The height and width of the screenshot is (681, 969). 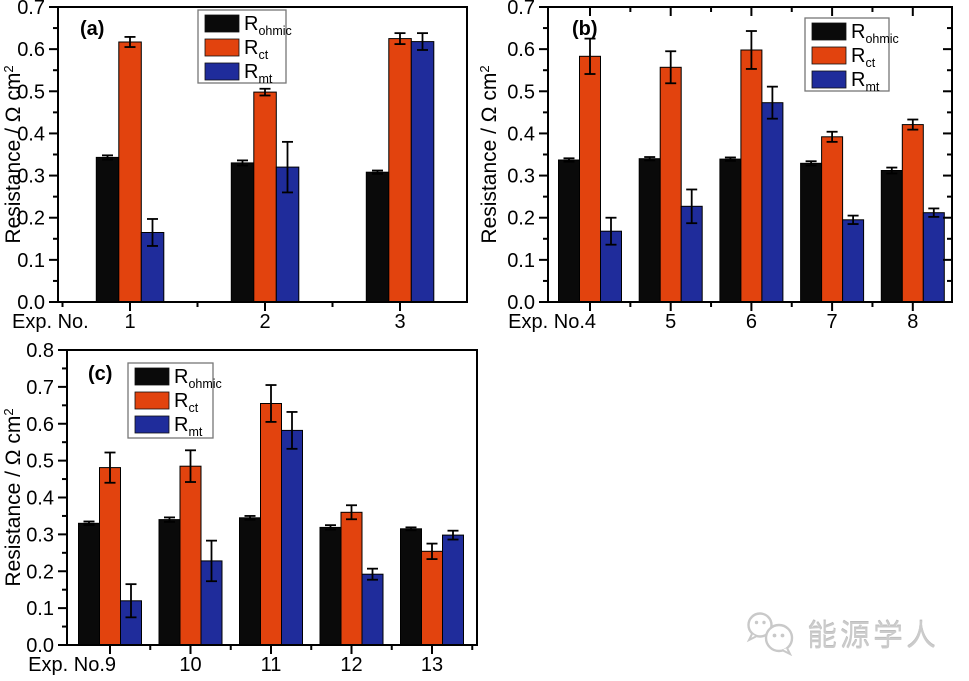 I want to click on x-tick-label: 1, so click(x=129, y=322).